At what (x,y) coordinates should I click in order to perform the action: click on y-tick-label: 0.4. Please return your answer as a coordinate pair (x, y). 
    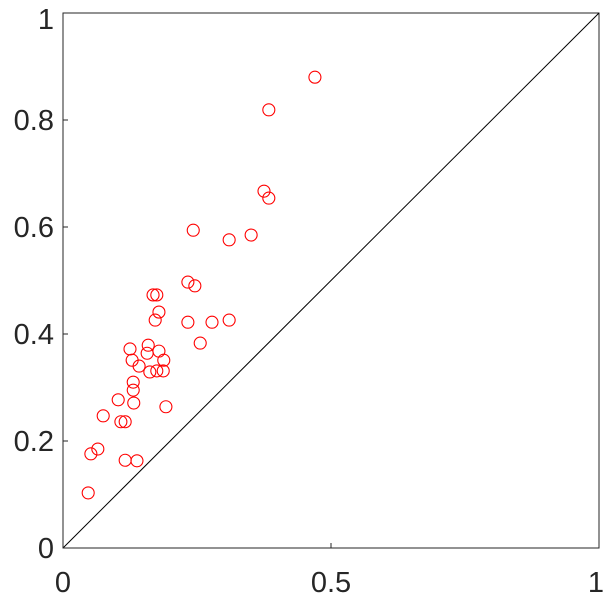
    Looking at the image, I should click on (34, 335).